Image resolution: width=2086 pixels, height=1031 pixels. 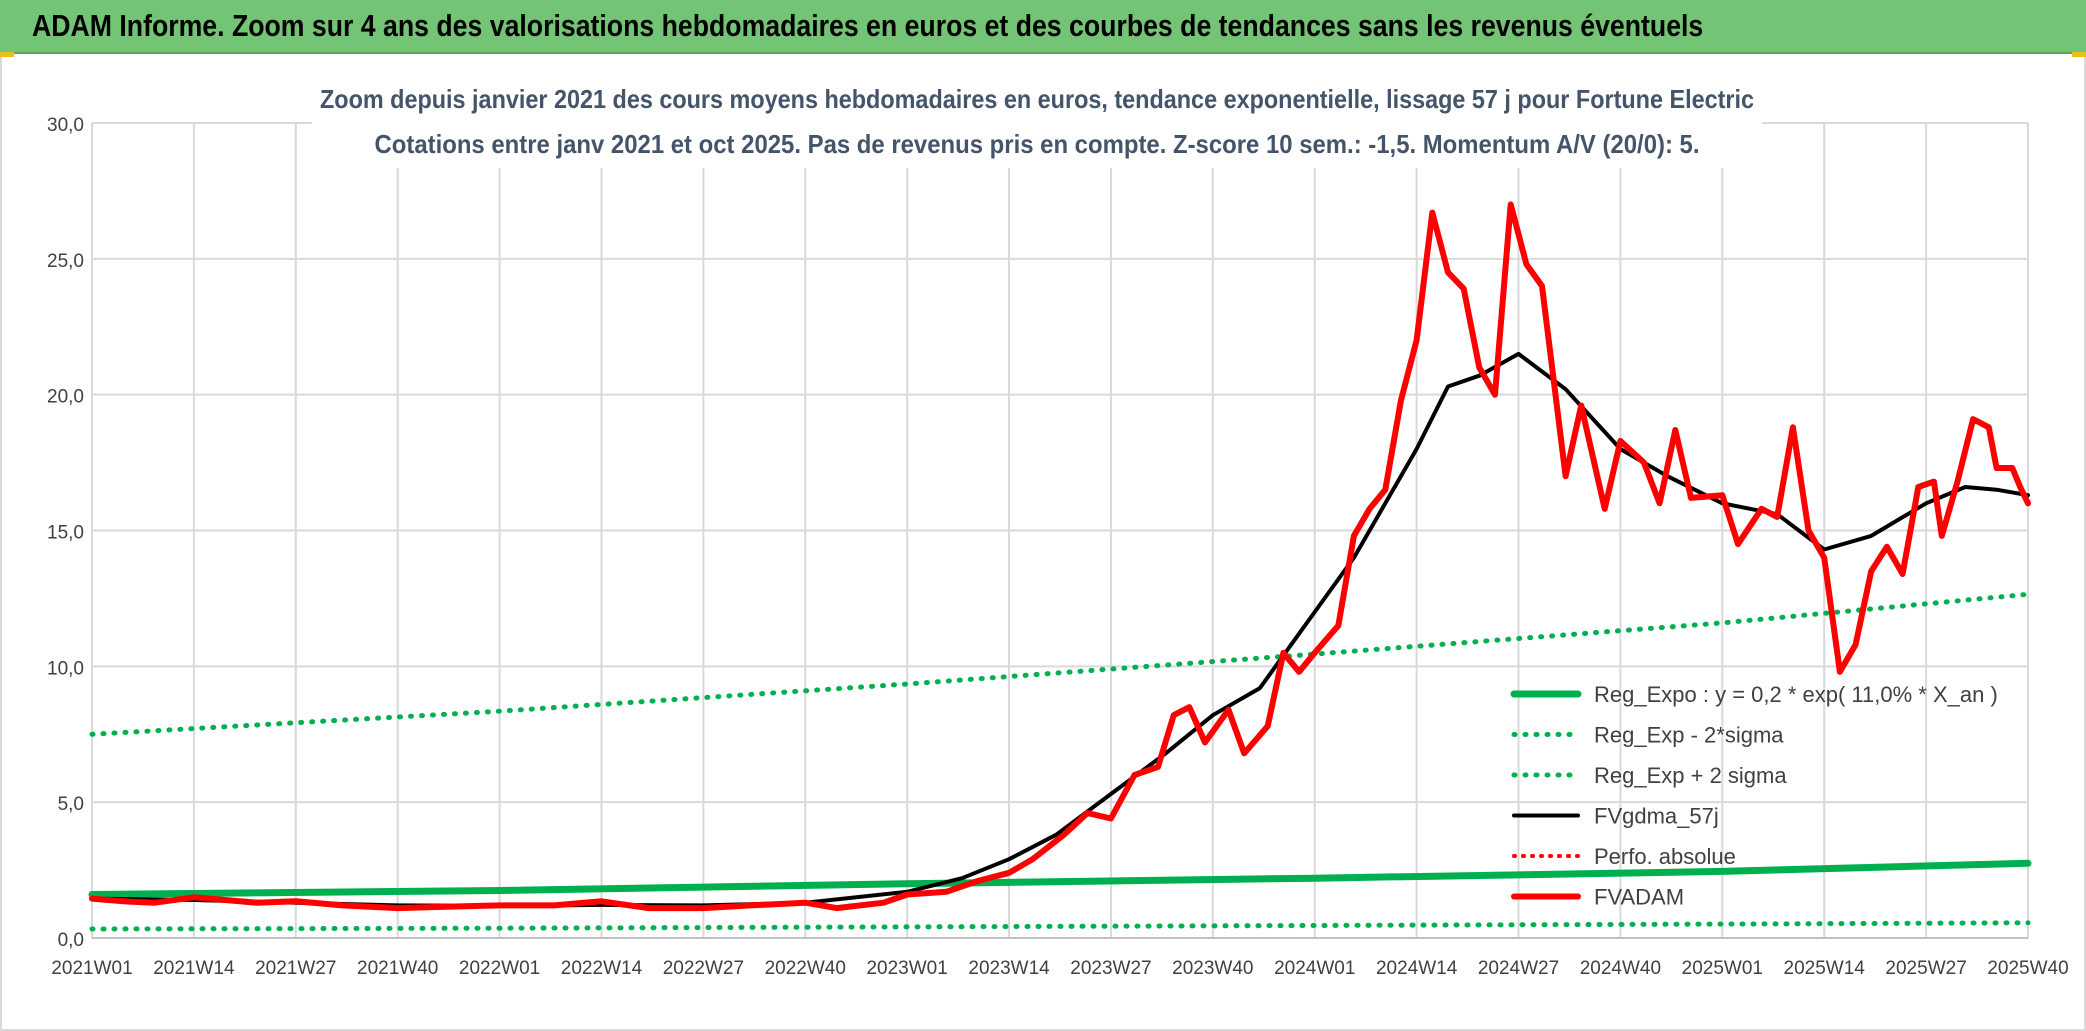 What do you see at coordinates (65, 125) in the screenshot?
I see `y-tick-label: 30,0` at bounding box center [65, 125].